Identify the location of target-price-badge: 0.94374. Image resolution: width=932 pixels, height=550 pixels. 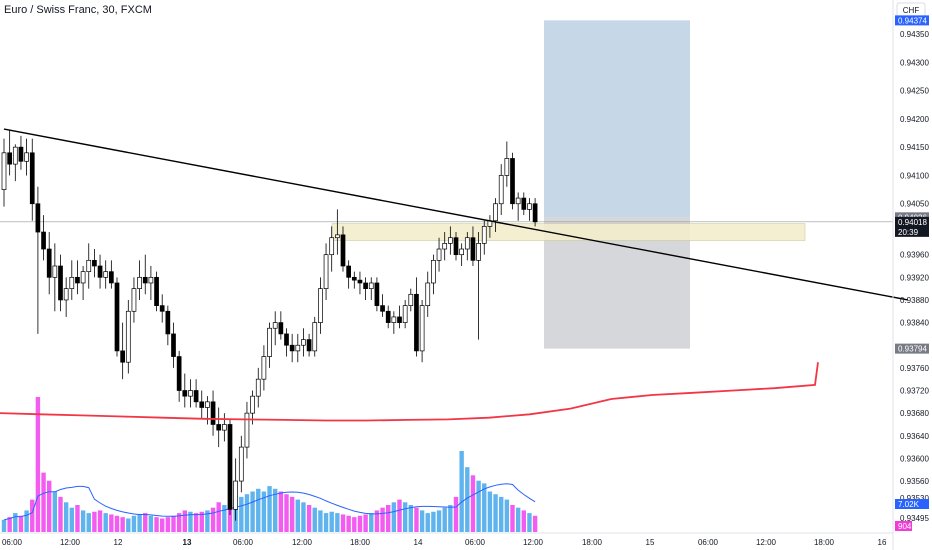
(912, 20).